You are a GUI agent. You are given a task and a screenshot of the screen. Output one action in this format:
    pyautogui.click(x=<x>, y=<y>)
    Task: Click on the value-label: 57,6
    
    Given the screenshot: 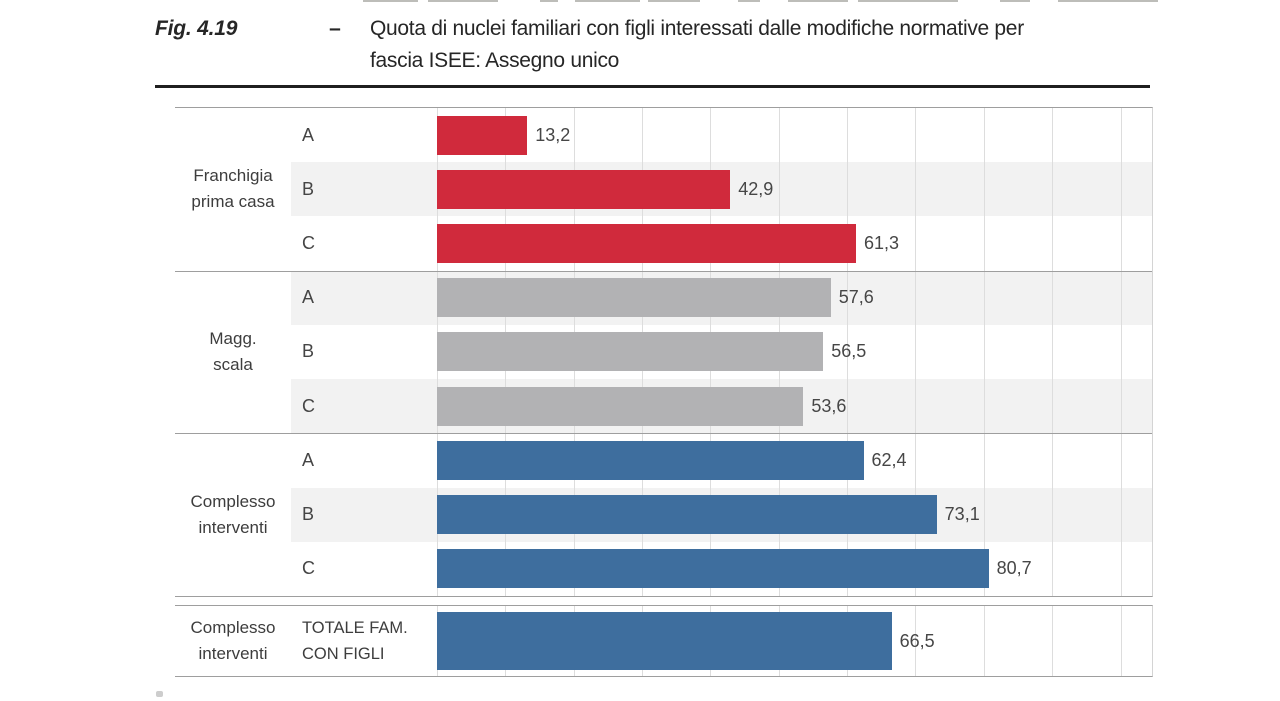 What is the action you would take?
    pyautogui.click(x=856, y=297)
    